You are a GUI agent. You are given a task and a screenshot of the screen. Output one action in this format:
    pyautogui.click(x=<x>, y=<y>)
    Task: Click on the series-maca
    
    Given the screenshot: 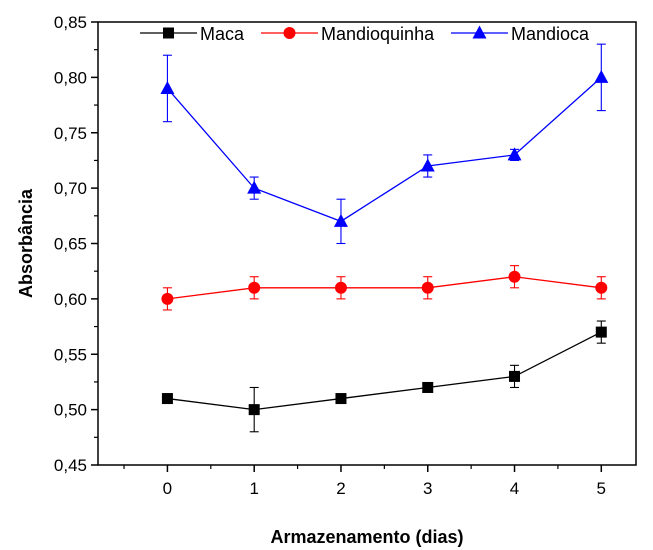 What is the action you would take?
    pyautogui.click(x=384, y=376)
    